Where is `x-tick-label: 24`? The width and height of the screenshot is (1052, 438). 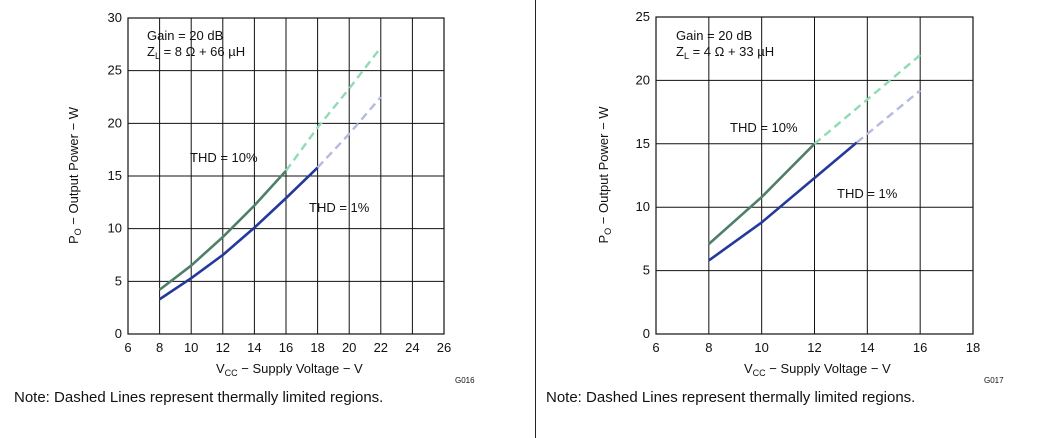
x-tick-label: 24 is located at coordinates (412, 347).